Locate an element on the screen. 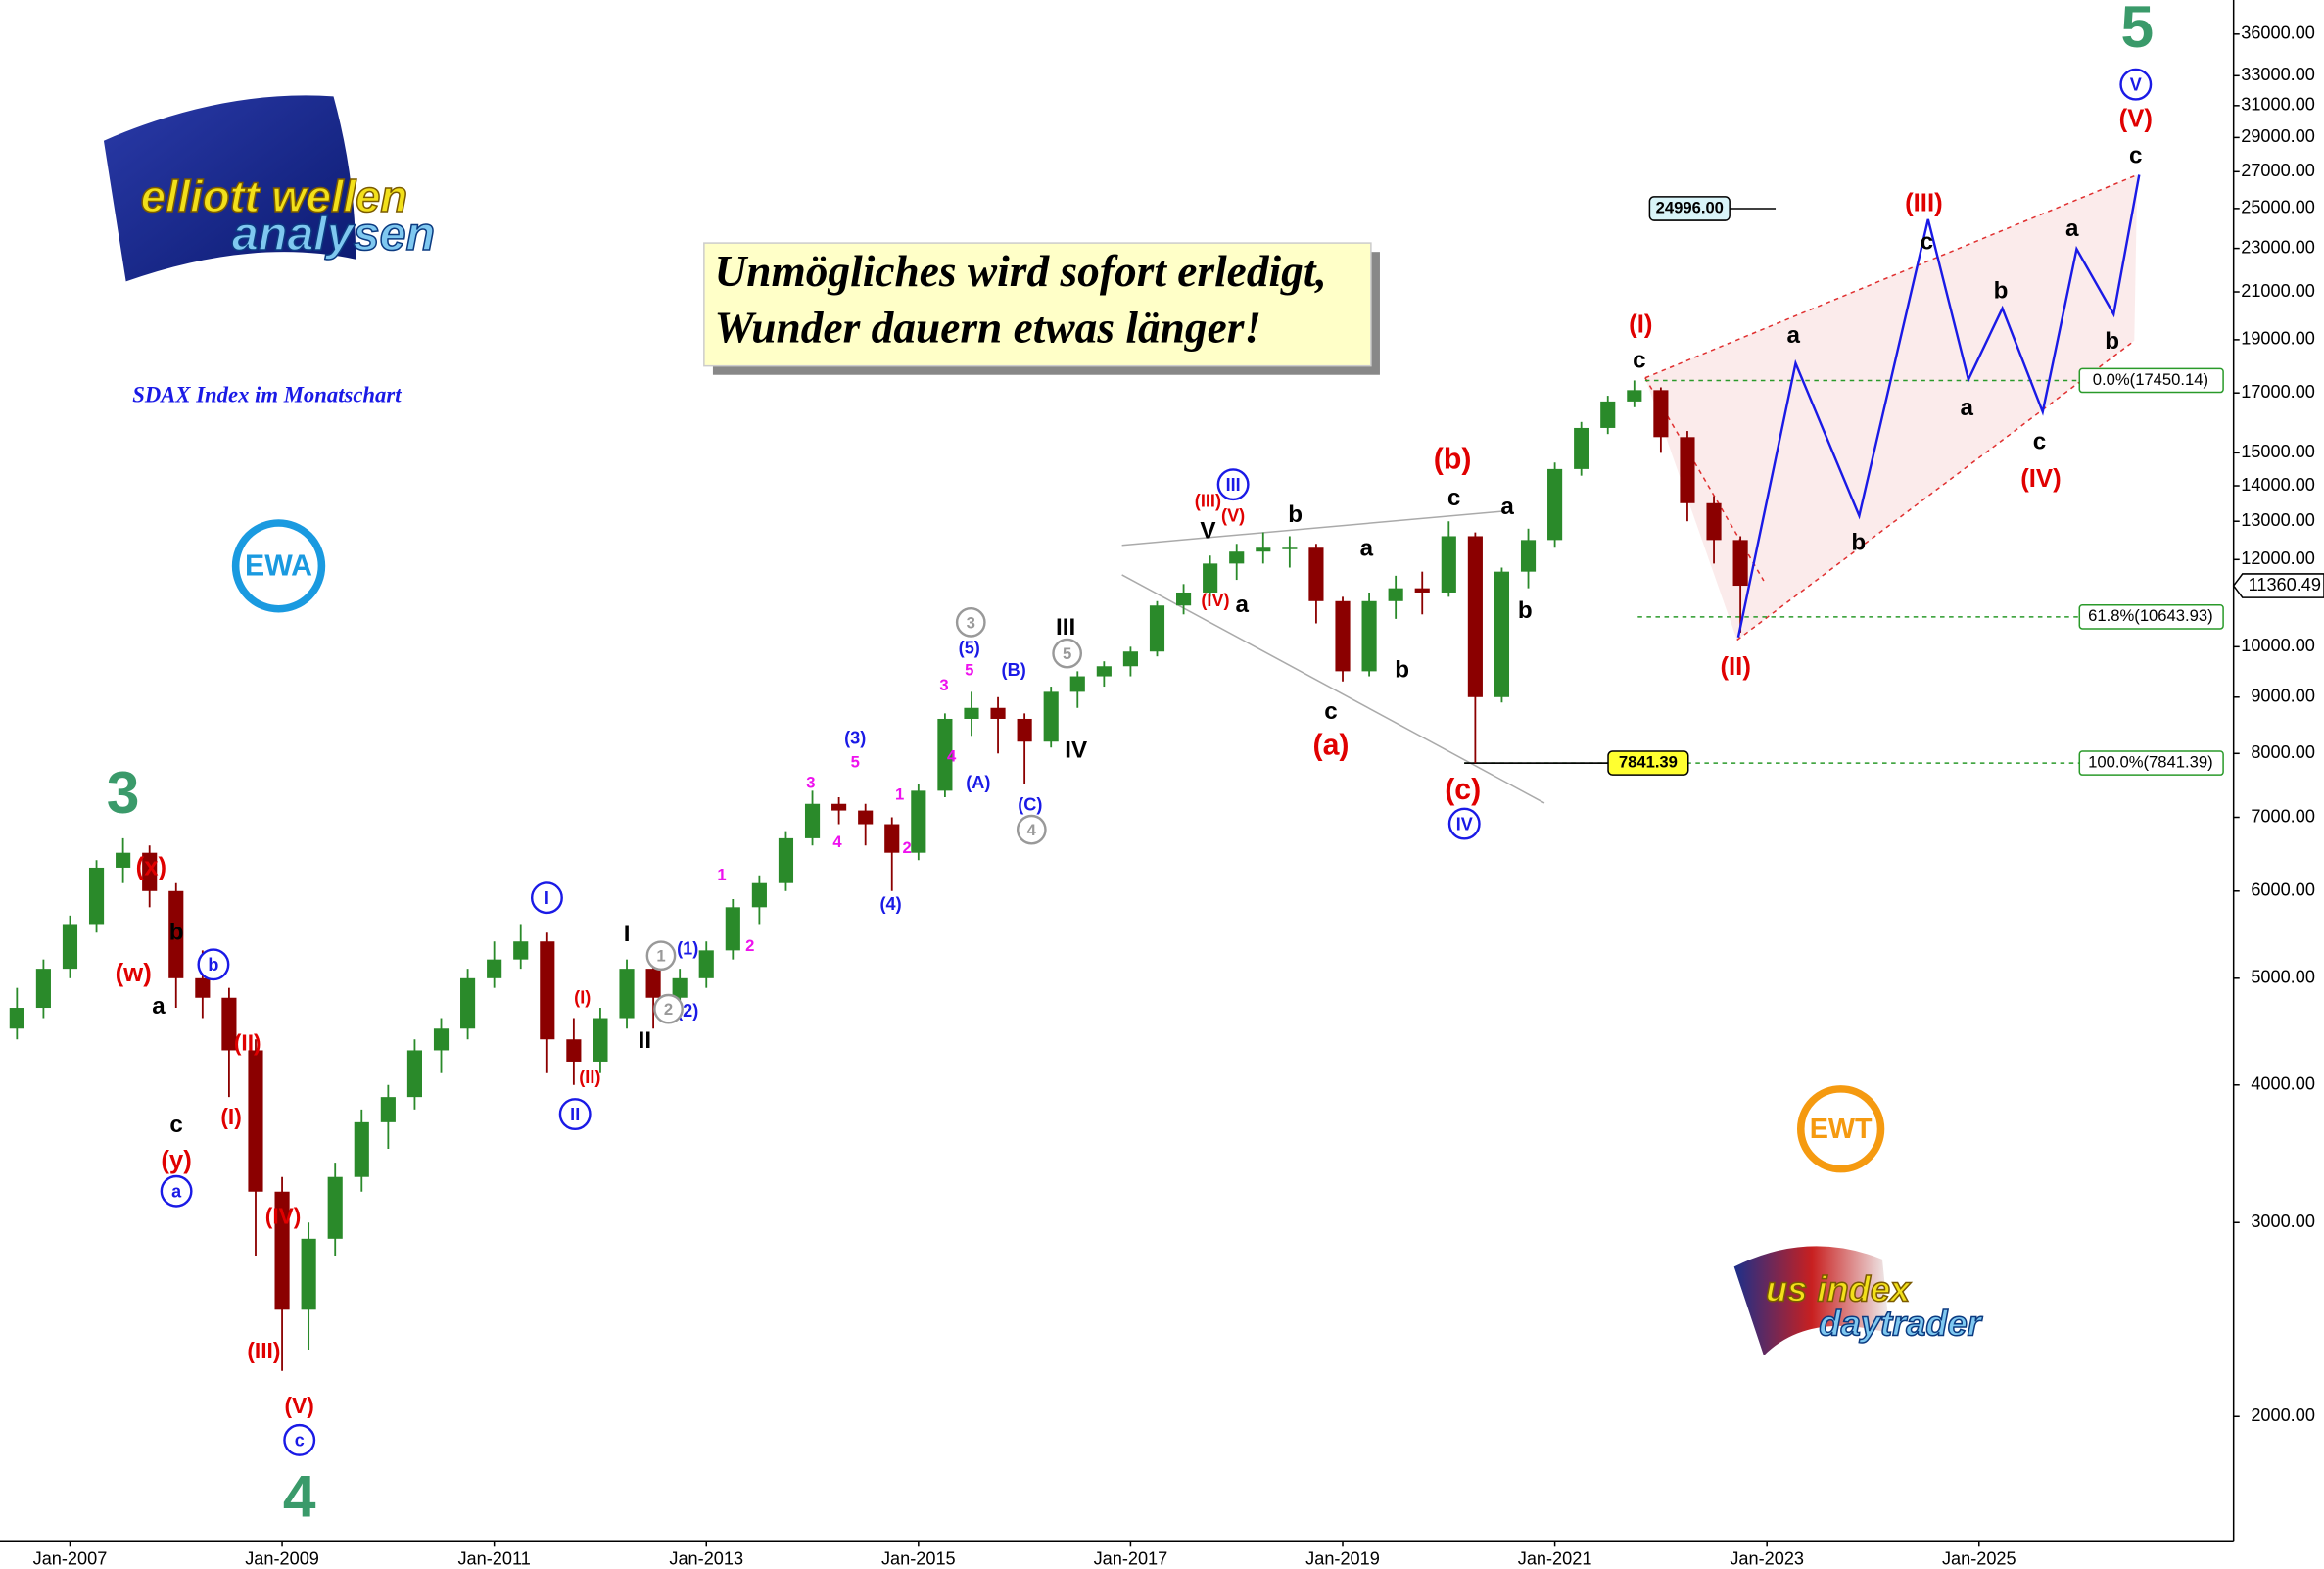 The width and height of the screenshot is (2324, 1569). x-tick-label: Jan-2009 is located at coordinates (282, 1559).